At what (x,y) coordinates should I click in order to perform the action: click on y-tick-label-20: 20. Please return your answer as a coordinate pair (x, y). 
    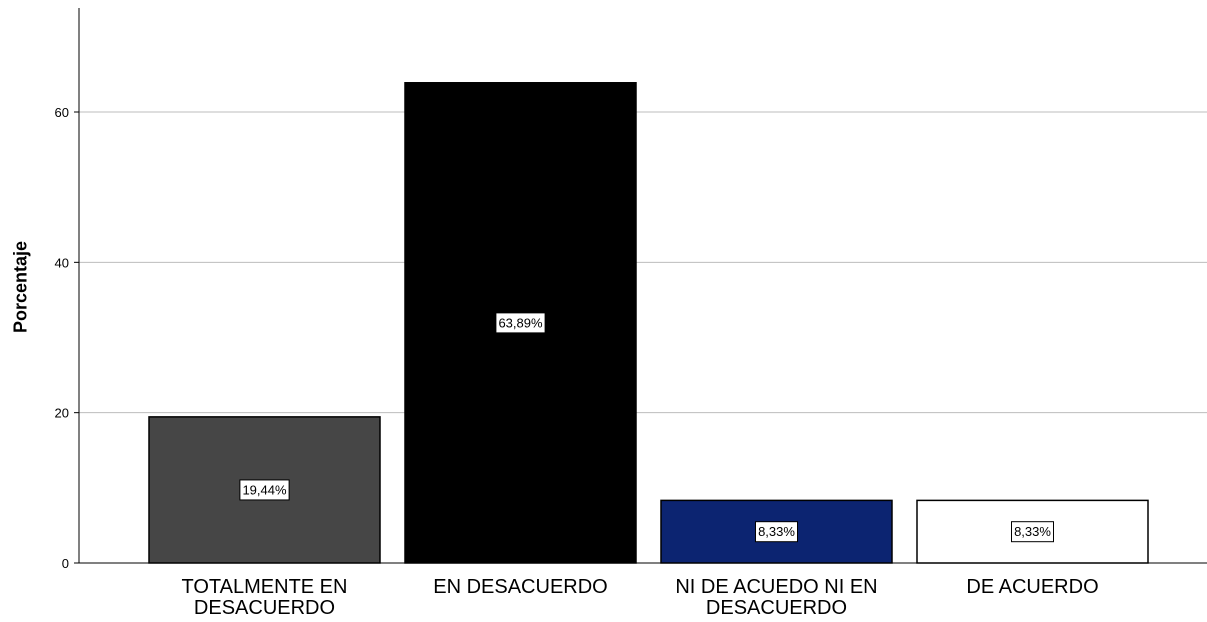
    Looking at the image, I should click on (62, 413).